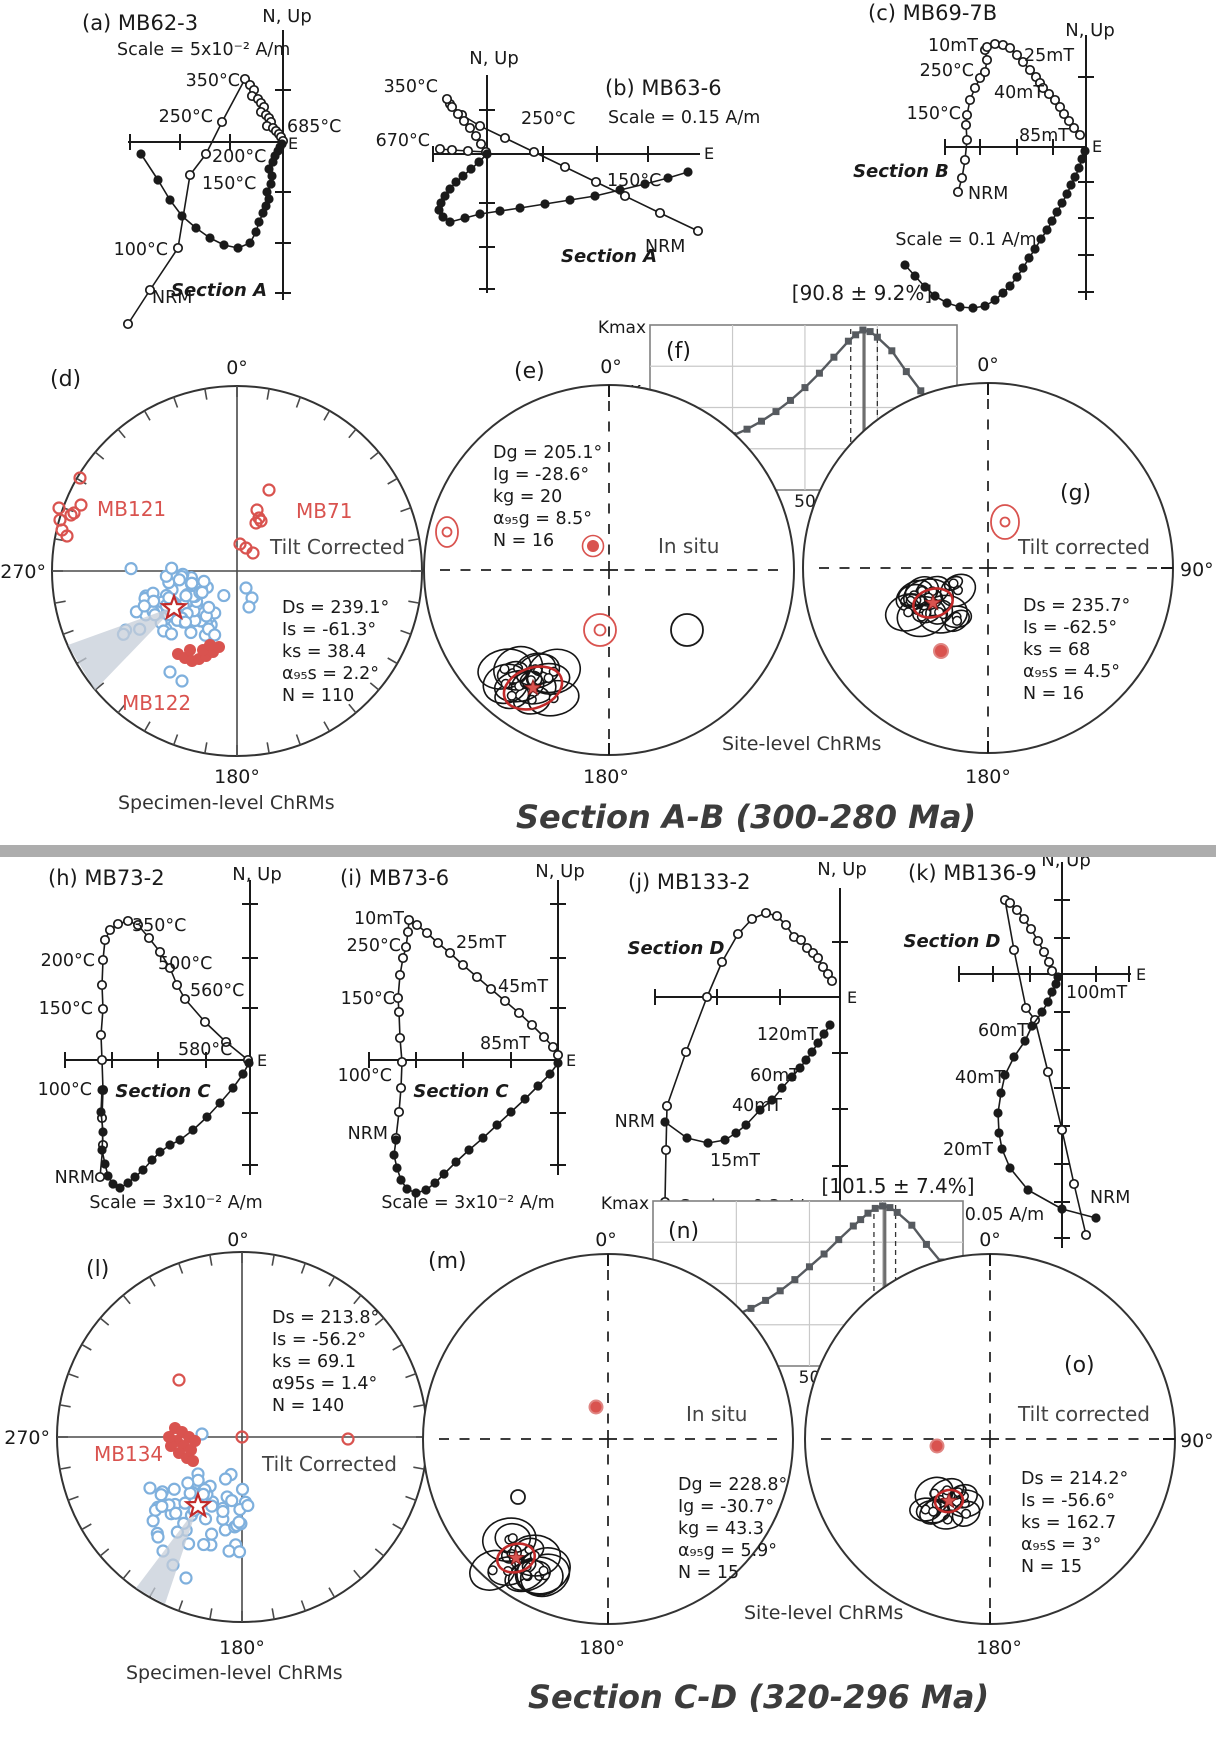 The image size is (1216, 1752). I want to click on figure-text: Ig = -28.6°, so click(541, 475).